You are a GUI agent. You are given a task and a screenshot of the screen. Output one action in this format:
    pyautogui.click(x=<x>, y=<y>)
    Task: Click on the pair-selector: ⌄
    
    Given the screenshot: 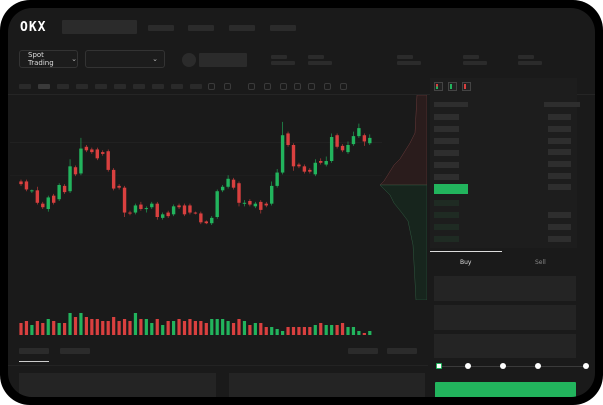 What is the action you would take?
    pyautogui.click(x=125, y=59)
    